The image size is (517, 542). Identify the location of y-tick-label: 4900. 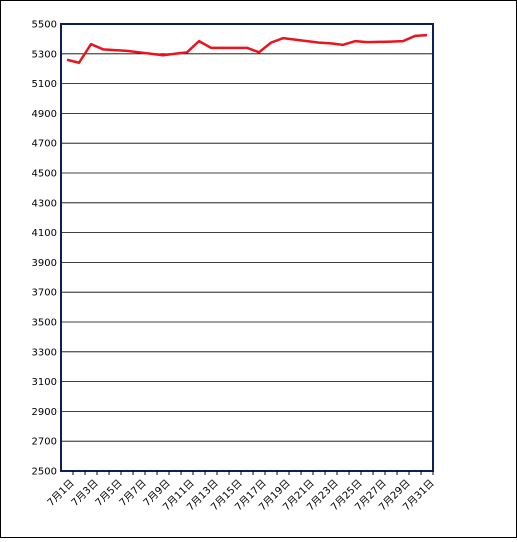
(44, 114).